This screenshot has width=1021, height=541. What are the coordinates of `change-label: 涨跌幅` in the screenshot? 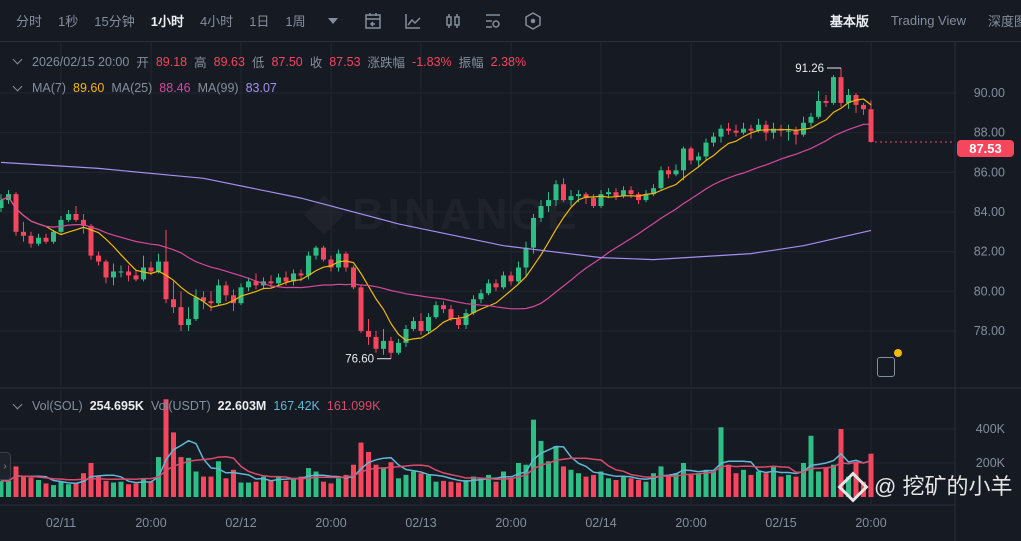 It's located at (386, 63).